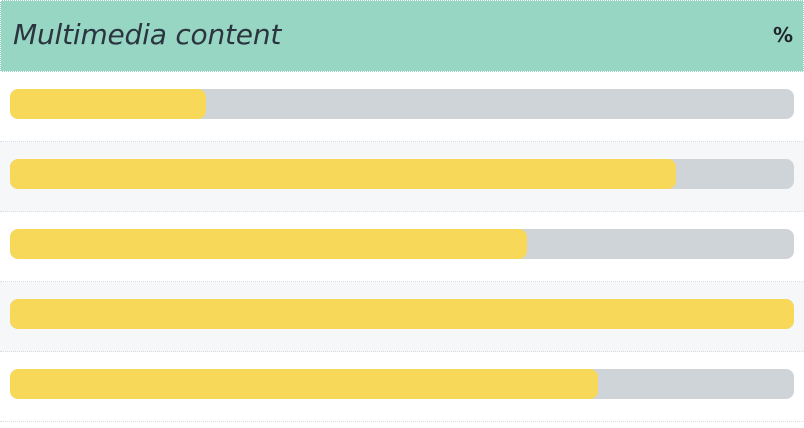  What do you see at coordinates (783, 35) in the screenshot?
I see `percent-icon: %` at bounding box center [783, 35].